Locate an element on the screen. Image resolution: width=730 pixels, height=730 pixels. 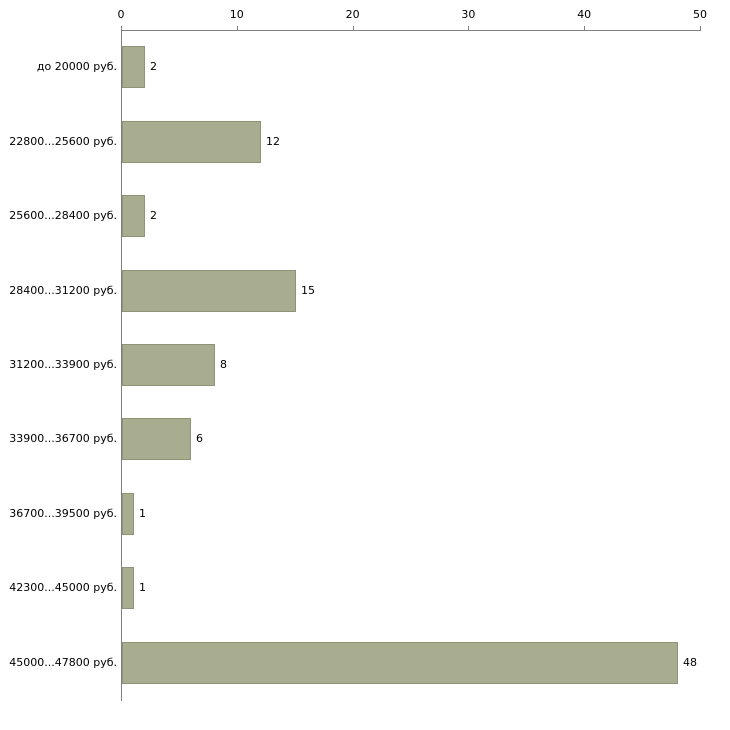
y-axis-category-label: 36700...39500 руб. is located at coordinates (63, 513).